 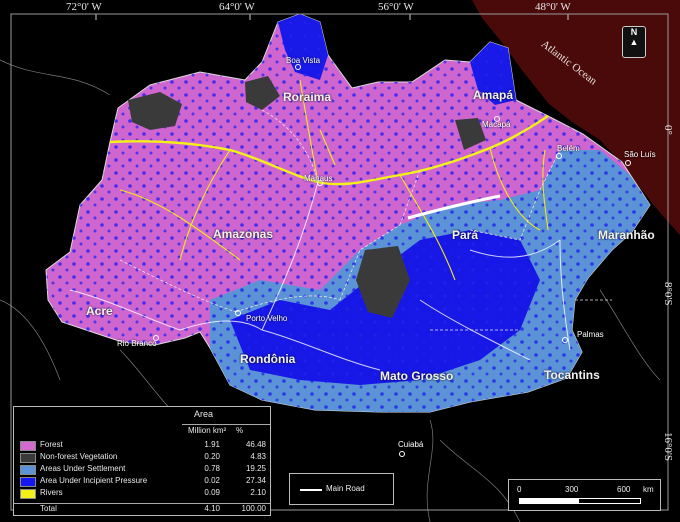 I want to click on legend-label: Non-forest Vegetation, so click(x=79, y=456).